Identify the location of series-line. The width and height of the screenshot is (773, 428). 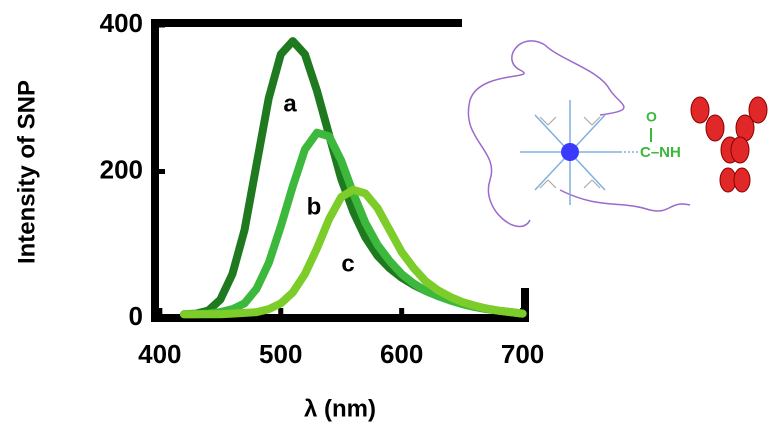
(353, 252).